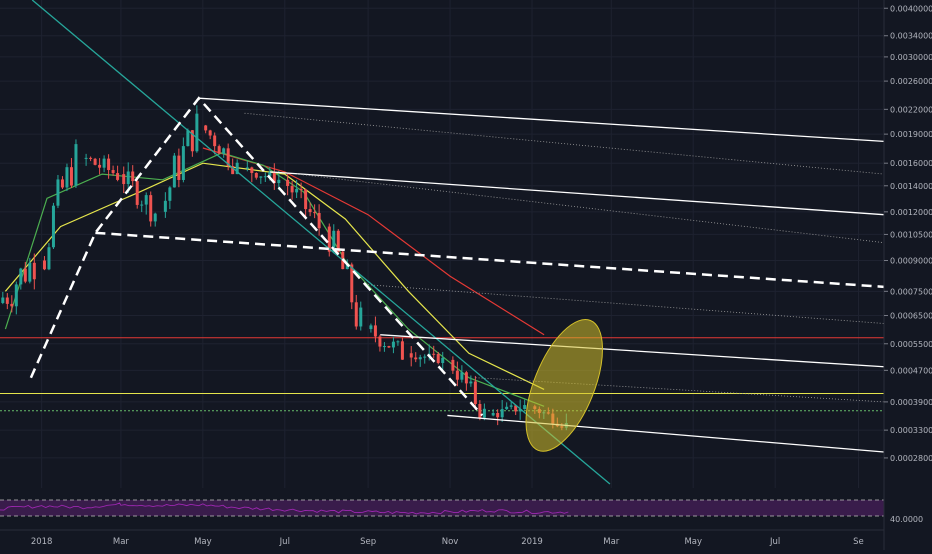 The height and width of the screenshot is (554, 932). Describe the element at coordinates (532, 542) in the screenshot. I see `x-tick-label: 2019` at that location.